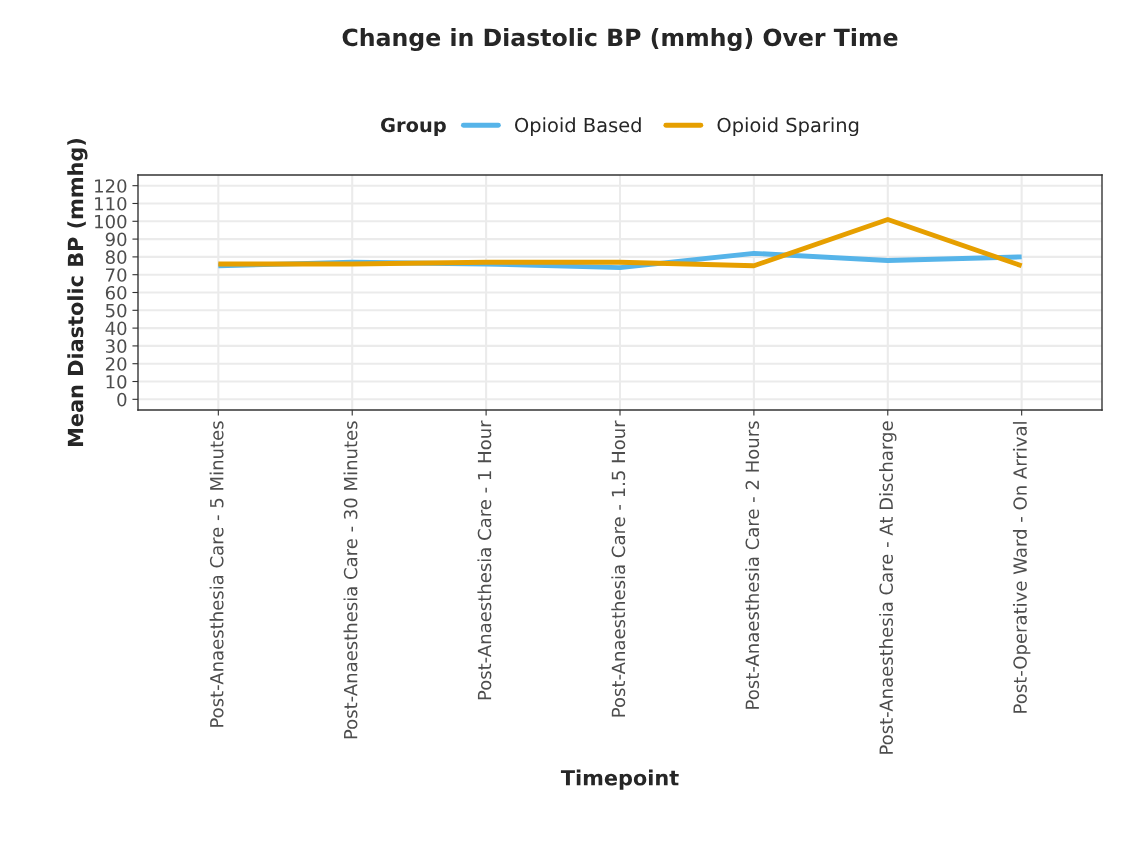 This screenshot has width=1144, height=860. I want to click on x-tick-label: Post-Anaesthesia Care - At Discharge, so click(888, 587).